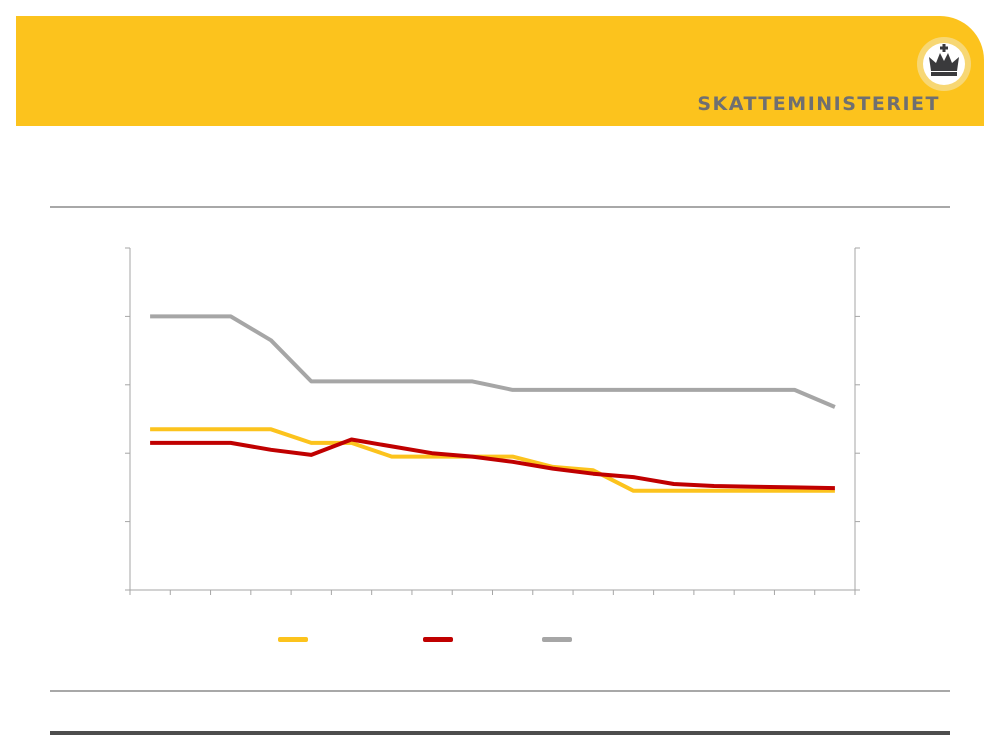 The width and height of the screenshot is (1000, 750). Describe the element at coordinates (944, 64) in the screenshot. I see `crown-emblem-icon` at that location.